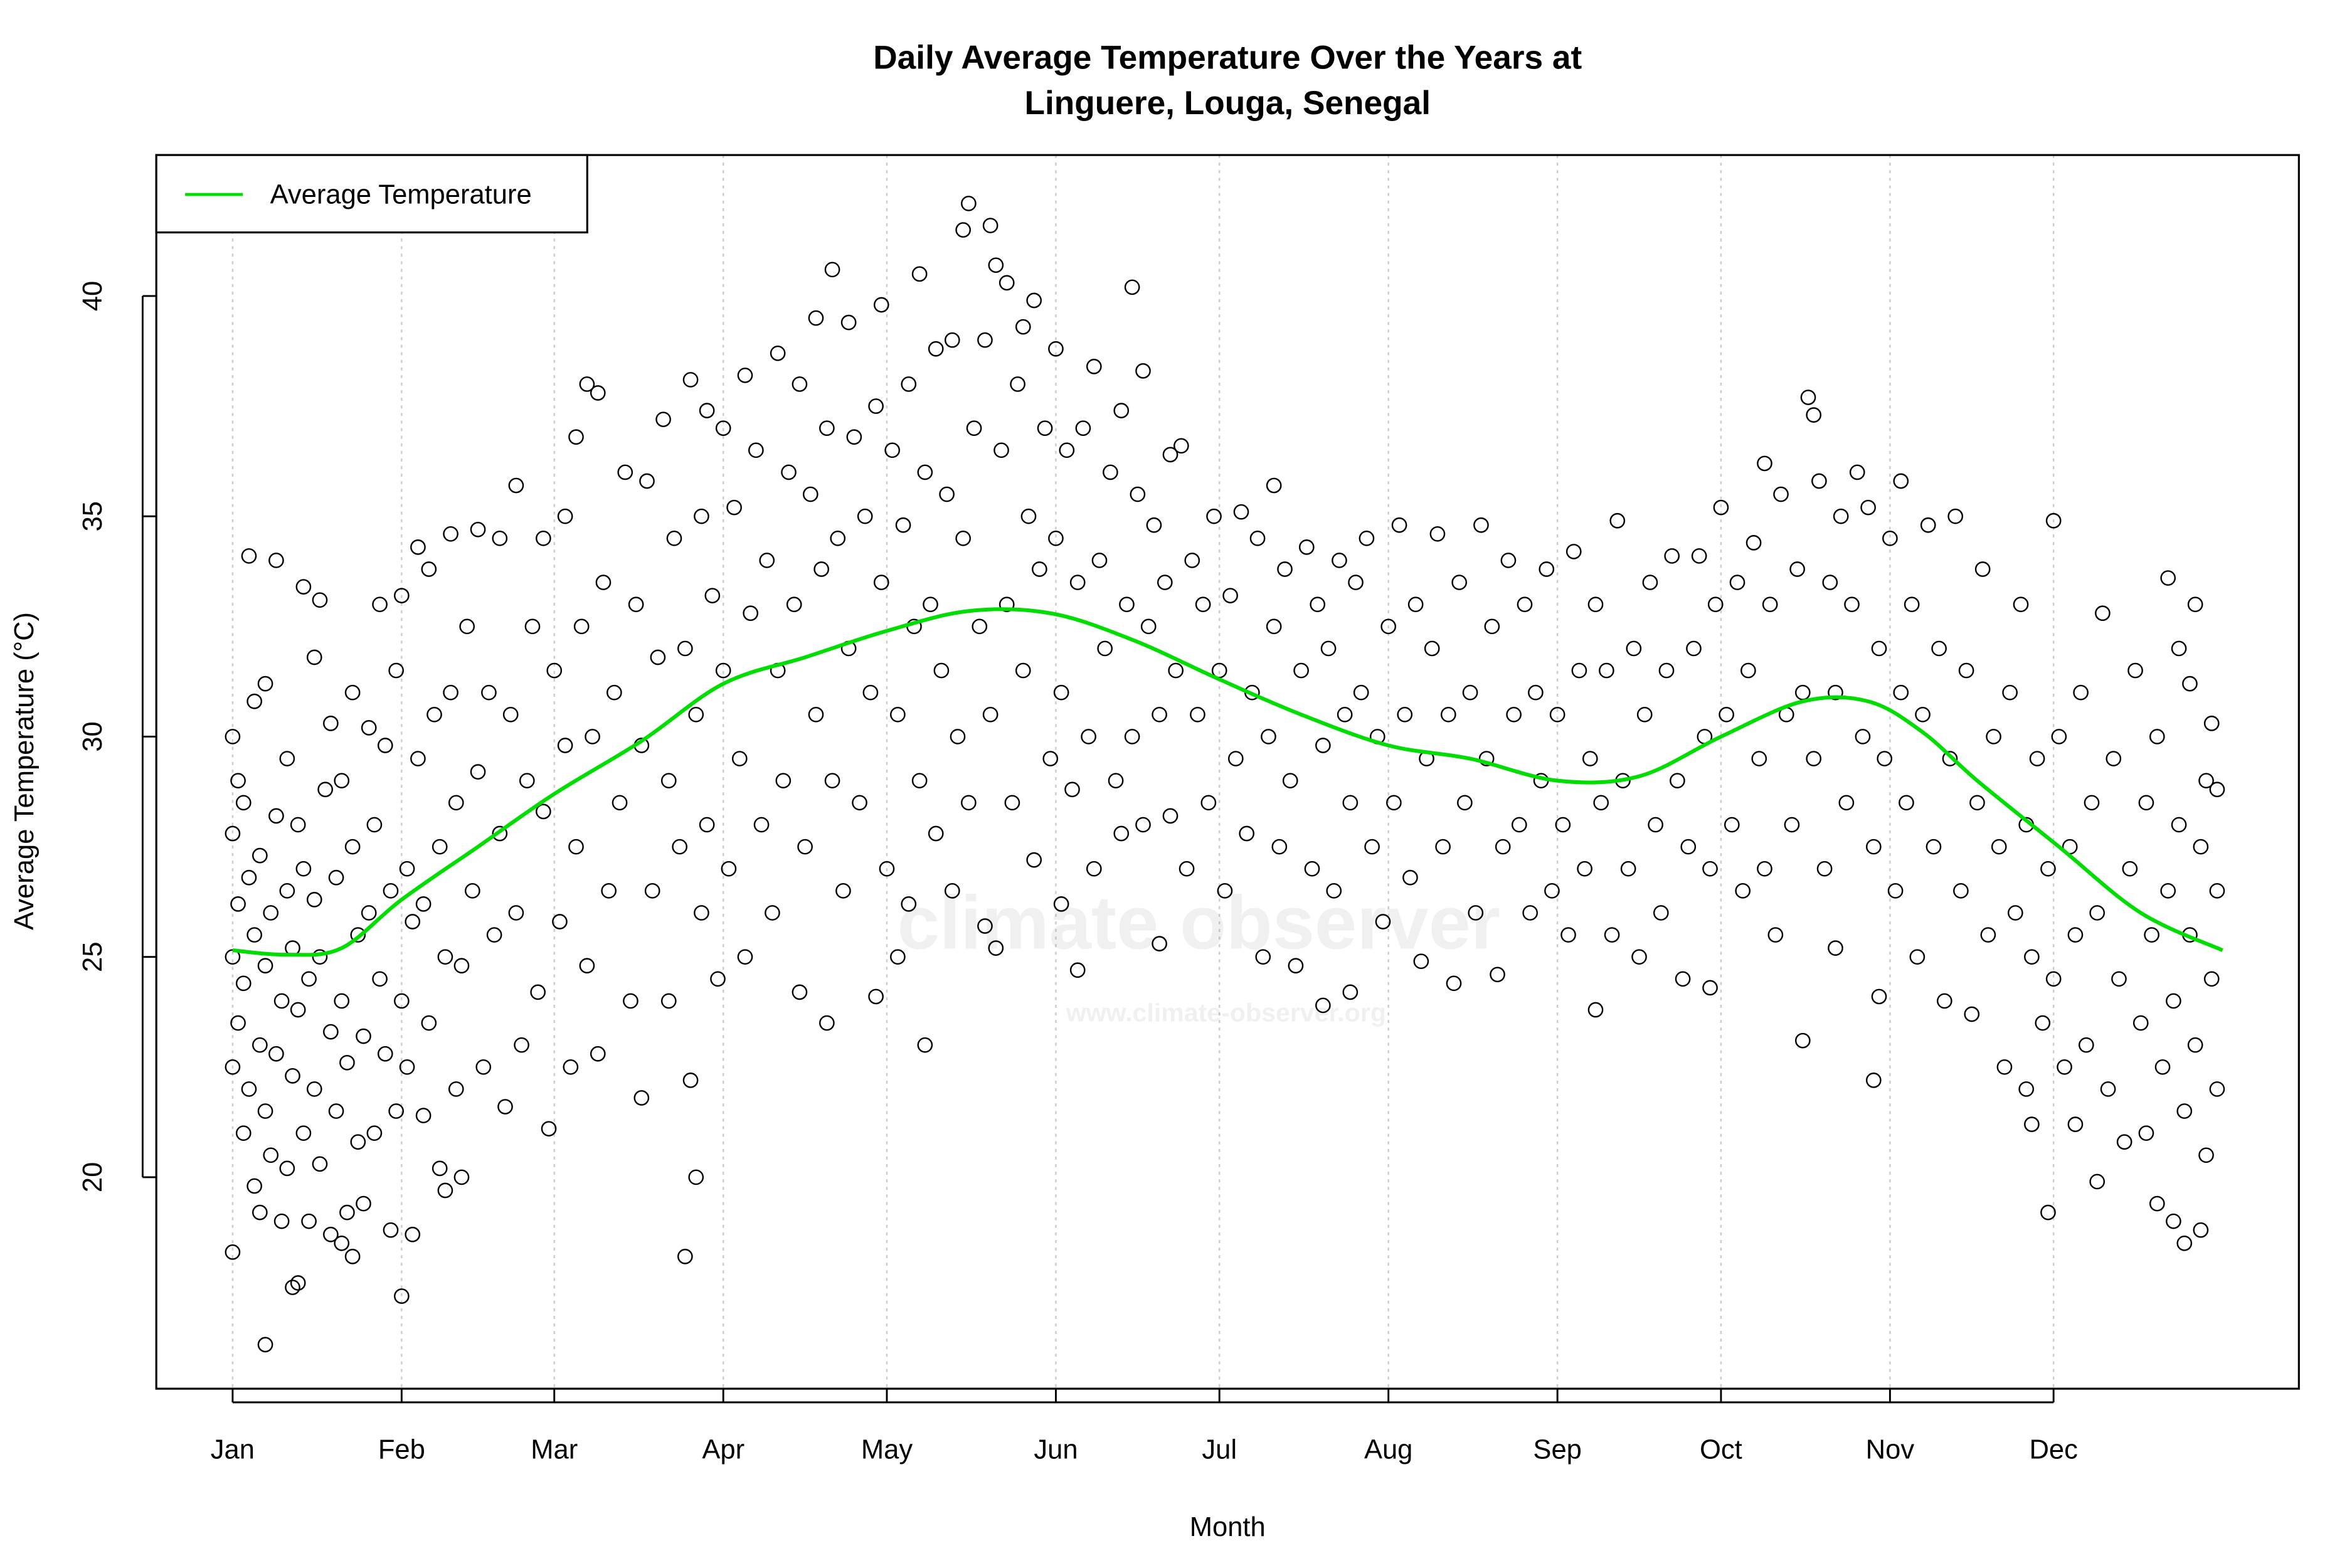  Describe the element at coordinates (1228, 1527) in the screenshot. I see `x-axis-label: Month` at that location.